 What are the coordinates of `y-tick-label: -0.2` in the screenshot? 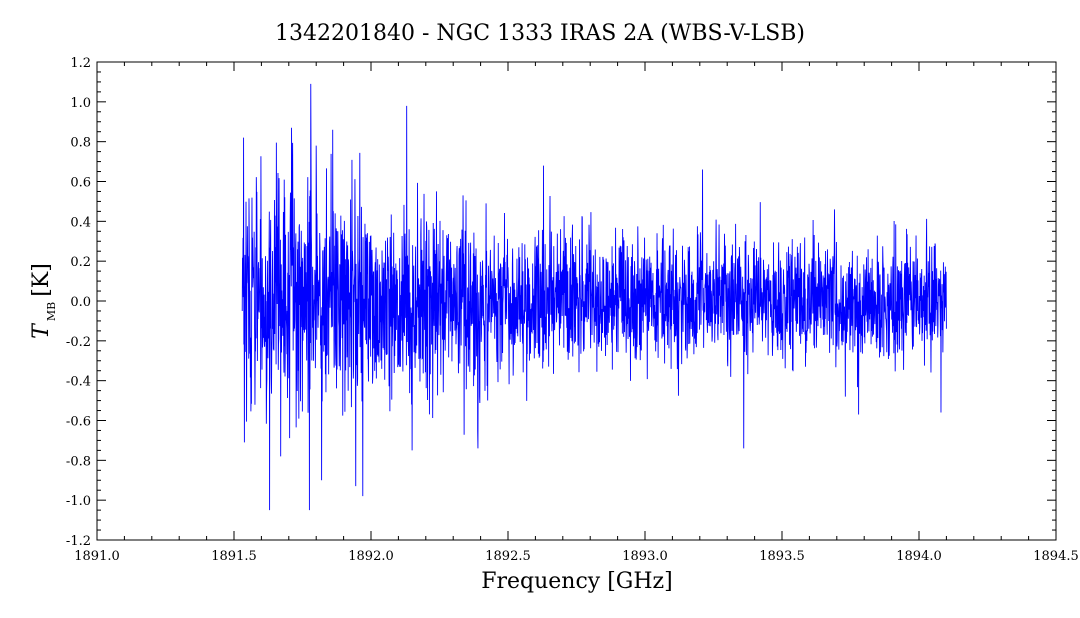 It's located at (78, 342).